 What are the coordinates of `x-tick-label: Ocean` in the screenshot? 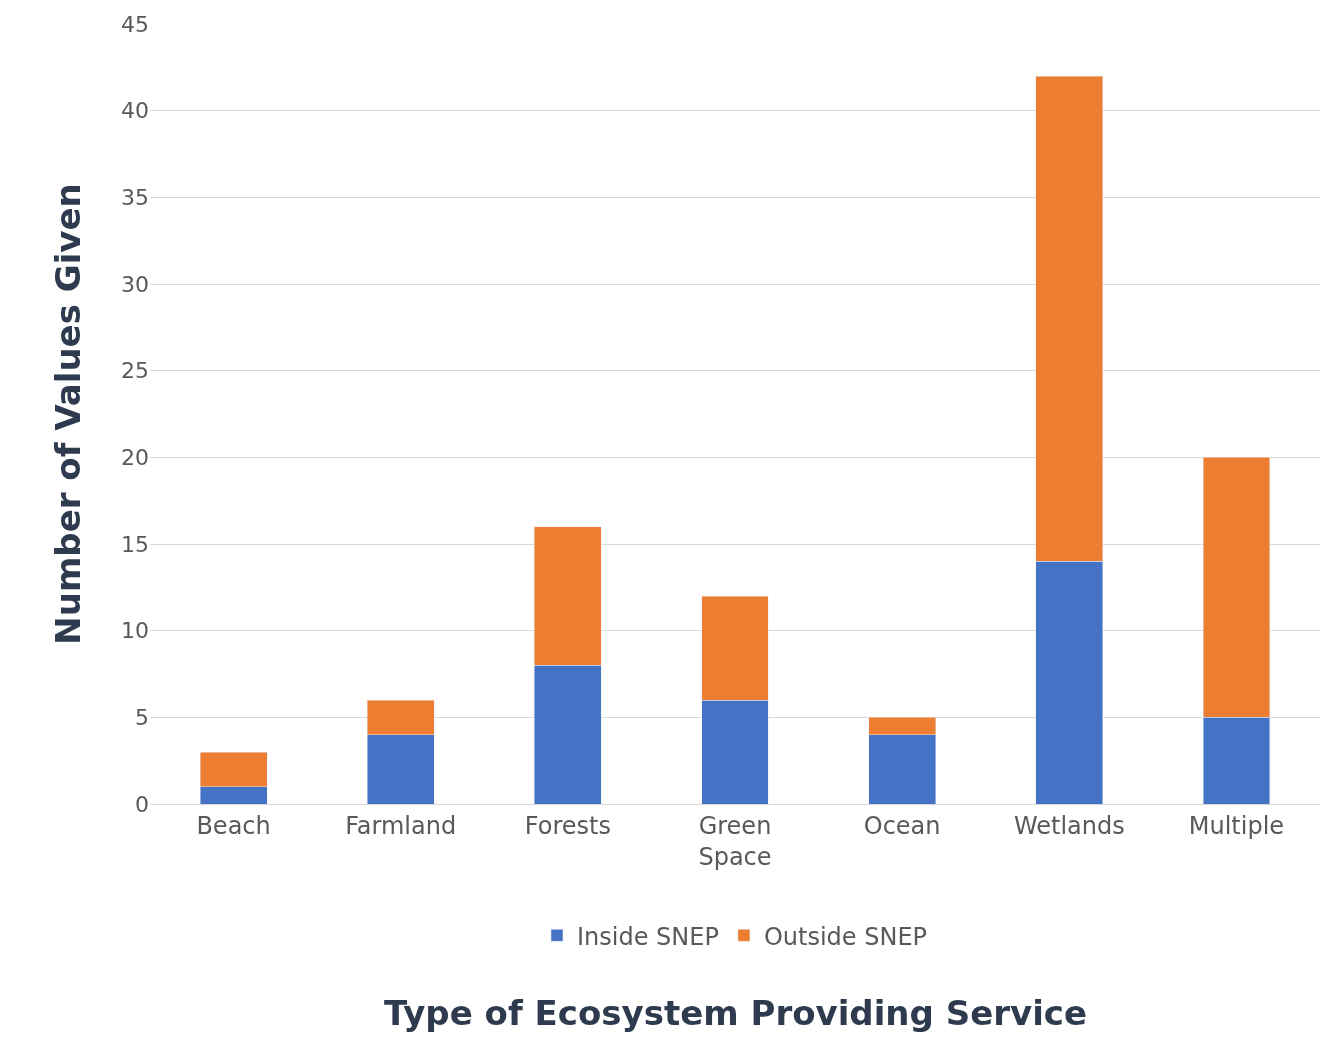 It's located at (902, 825).